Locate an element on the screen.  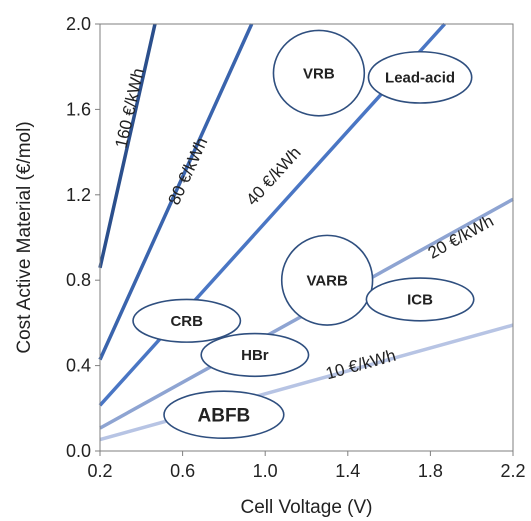
y-axis-title: Cost Active Material (€/mol) is located at coordinates (24, 237).